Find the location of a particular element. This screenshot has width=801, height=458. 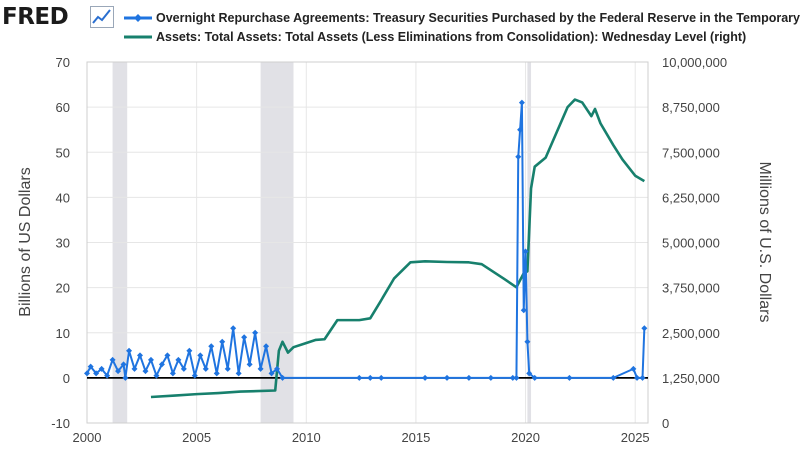

x-tick-label: 2015 is located at coordinates (415, 437).